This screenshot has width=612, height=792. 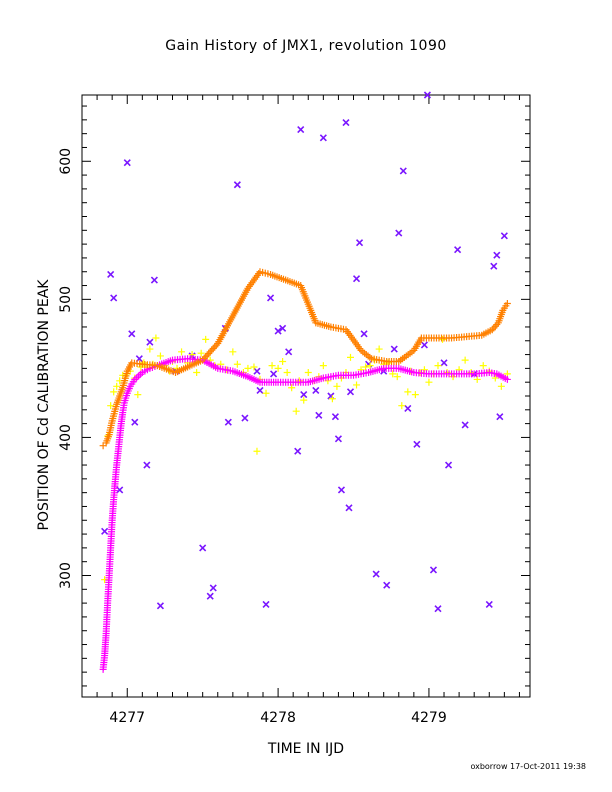 What do you see at coordinates (429, 718) in the screenshot?
I see `x-tick-label: 4279` at bounding box center [429, 718].